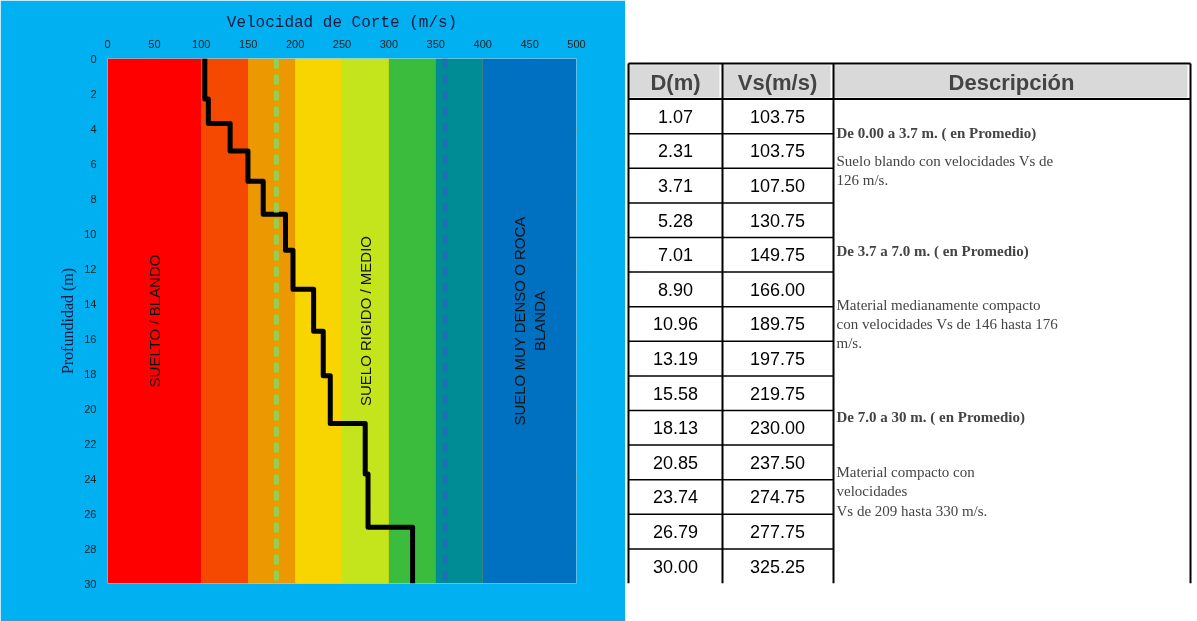  I want to click on text: 230.00, so click(777, 428).